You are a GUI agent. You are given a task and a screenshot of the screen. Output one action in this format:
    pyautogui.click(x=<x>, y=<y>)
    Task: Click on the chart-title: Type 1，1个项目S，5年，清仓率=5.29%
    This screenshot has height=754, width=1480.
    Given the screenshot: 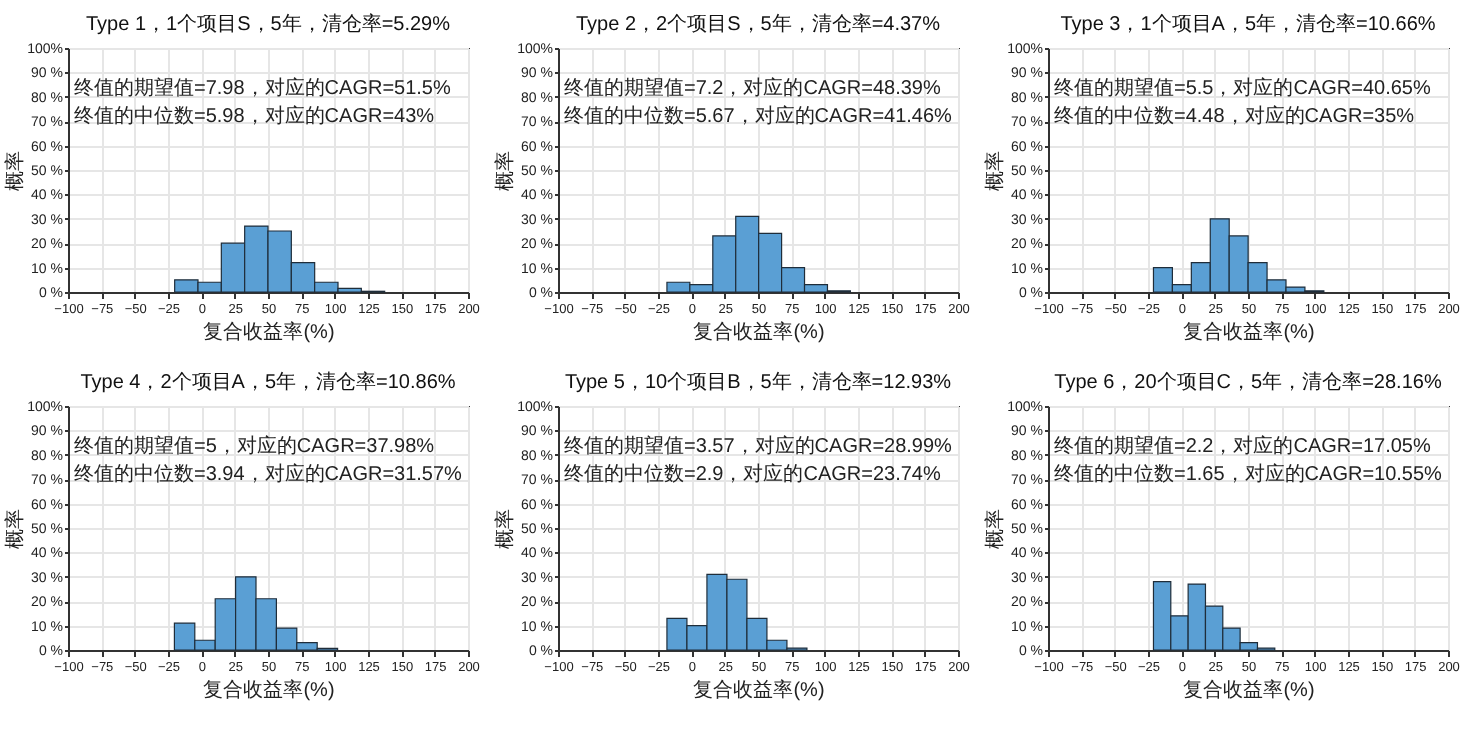 What is the action you would take?
    pyautogui.click(x=268, y=24)
    